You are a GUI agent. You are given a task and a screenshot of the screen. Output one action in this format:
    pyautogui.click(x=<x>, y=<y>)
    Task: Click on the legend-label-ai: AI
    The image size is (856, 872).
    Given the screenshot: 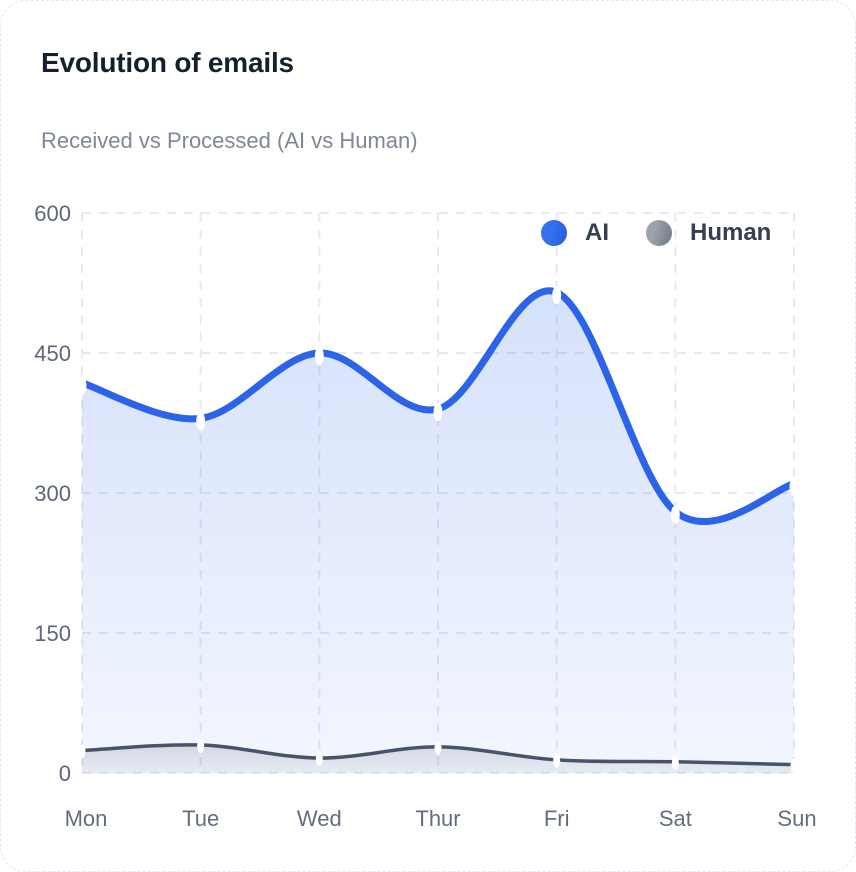 What is the action you would take?
    pyautogui.click(x=597, y=232)
    